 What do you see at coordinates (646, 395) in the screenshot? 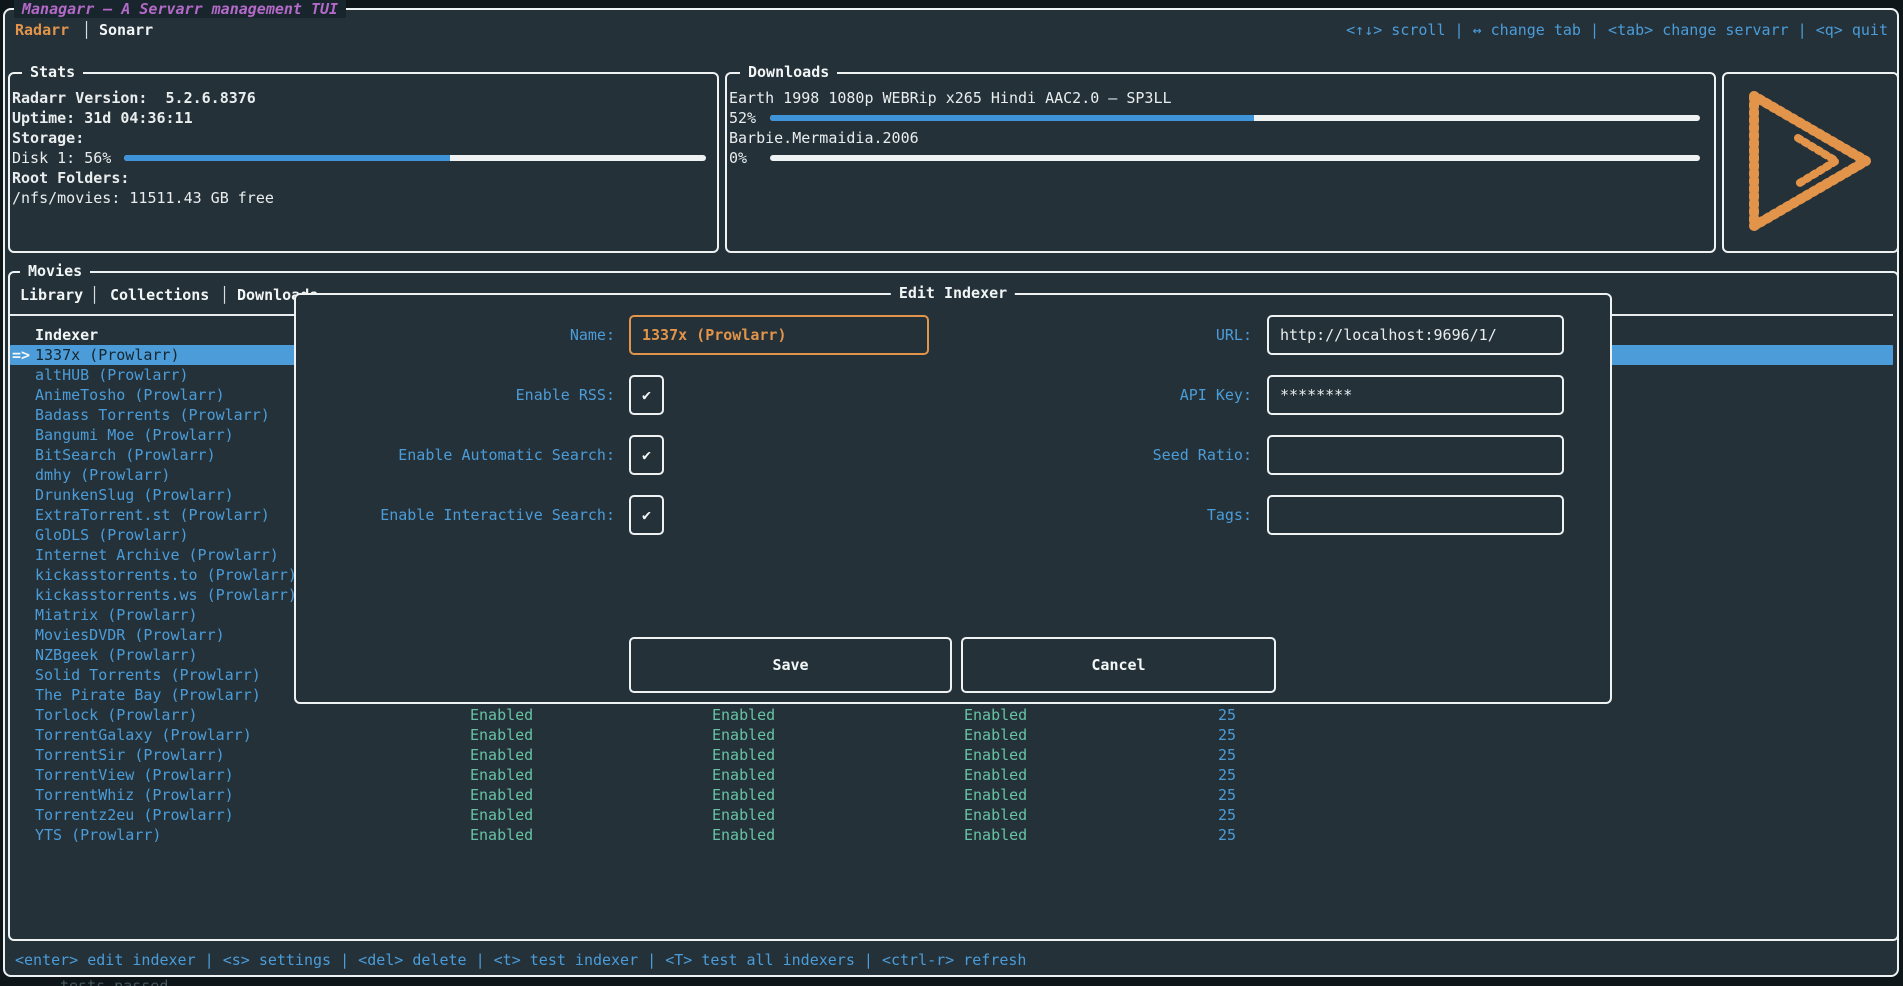
I see `enable-rss-checkbox: ✔` at bounding box center [646, 395].